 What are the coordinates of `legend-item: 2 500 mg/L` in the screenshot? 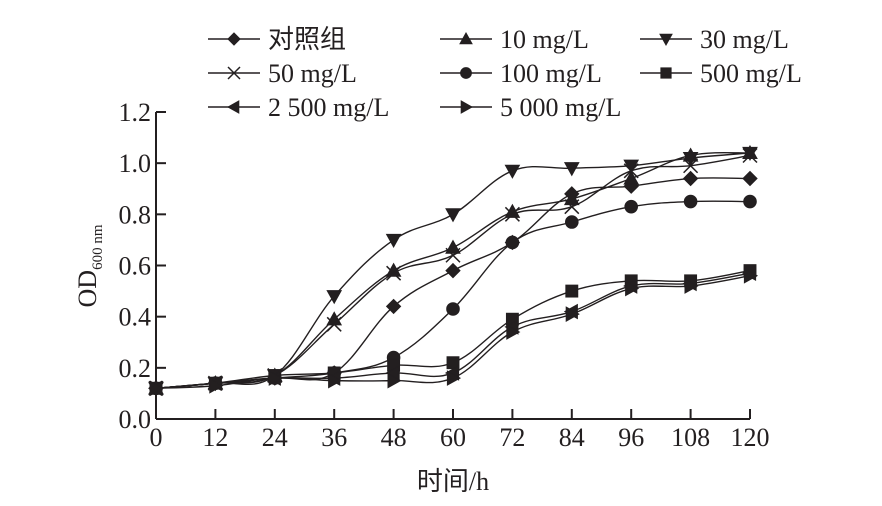 It's located at (298, 107).